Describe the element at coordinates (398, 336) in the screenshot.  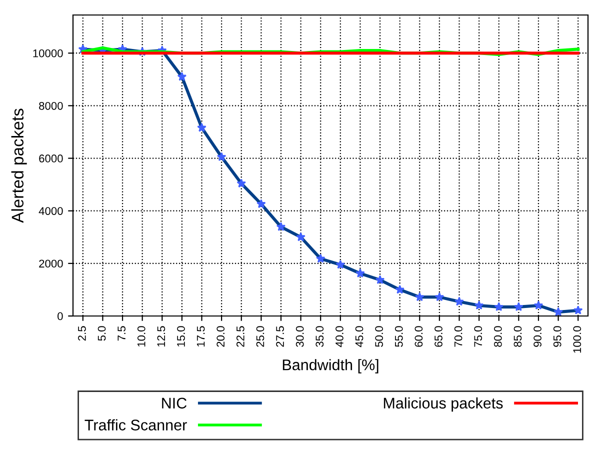
I see `x-tick-label: 55.0` at that location.